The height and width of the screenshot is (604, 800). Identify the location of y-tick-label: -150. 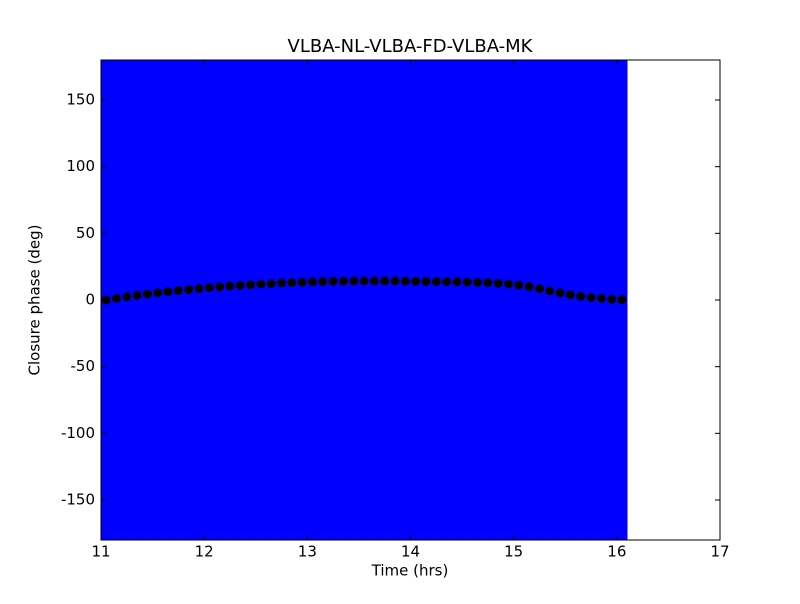
(78, 500).